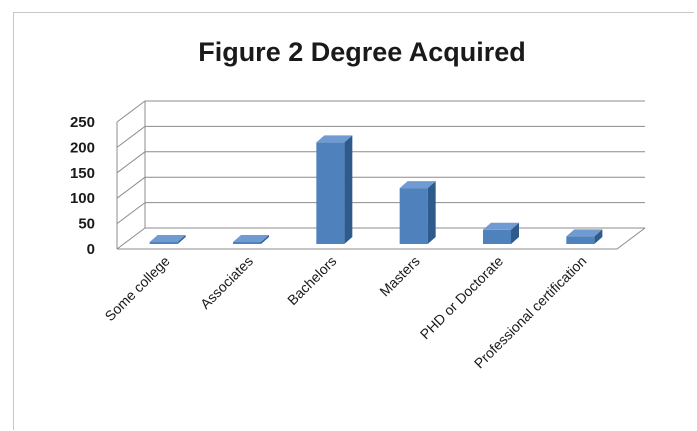 This screenshot has width=697, height=431. What do you see at coordinates (362, 52) in the screenshot?
I see `chart-title: Figure 2 Degree Acquired` at bounding box center [362, 52].